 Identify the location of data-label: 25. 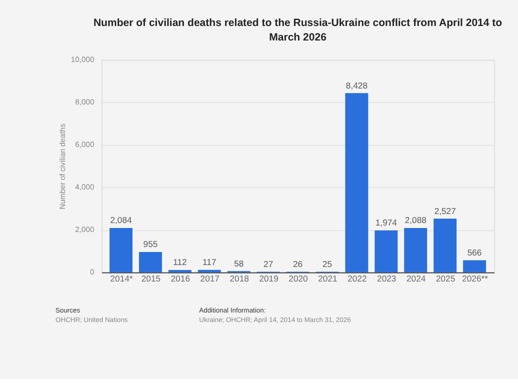
(327, 264).